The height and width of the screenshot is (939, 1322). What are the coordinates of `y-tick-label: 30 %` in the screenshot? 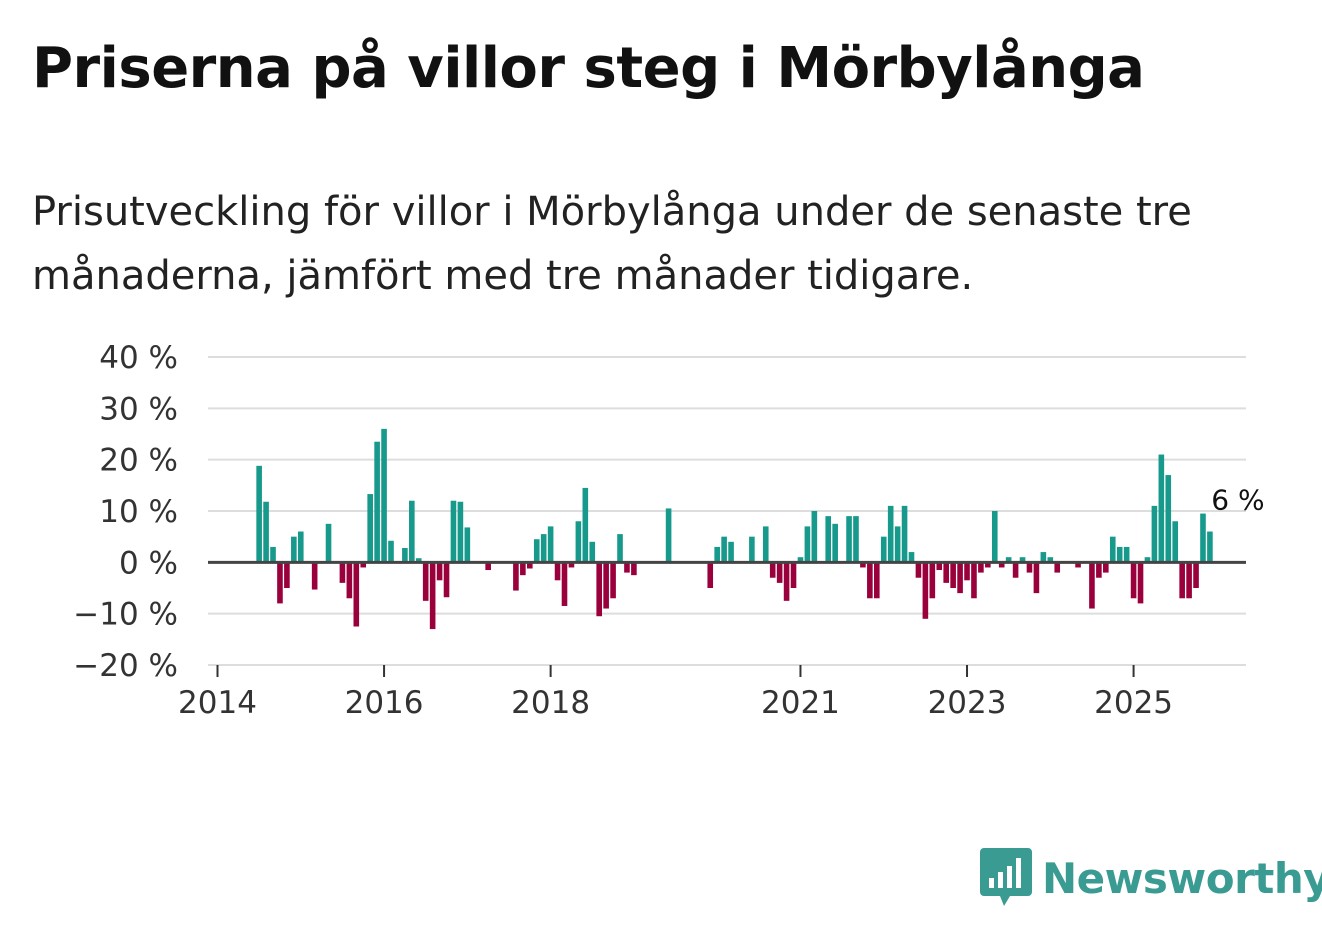 It's located at (138, 409).